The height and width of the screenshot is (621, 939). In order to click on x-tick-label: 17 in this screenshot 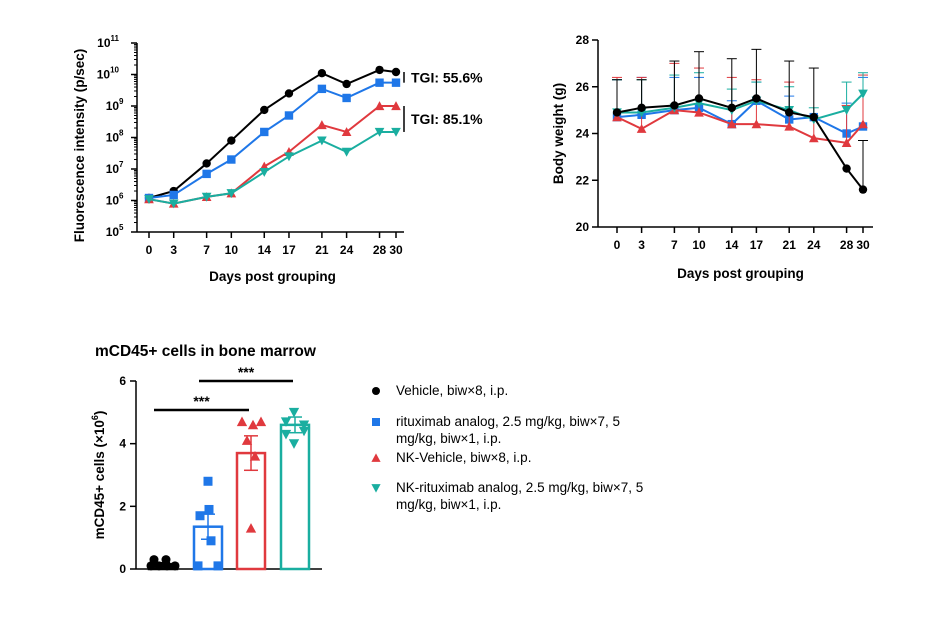, I will do `click(289, 250)`.